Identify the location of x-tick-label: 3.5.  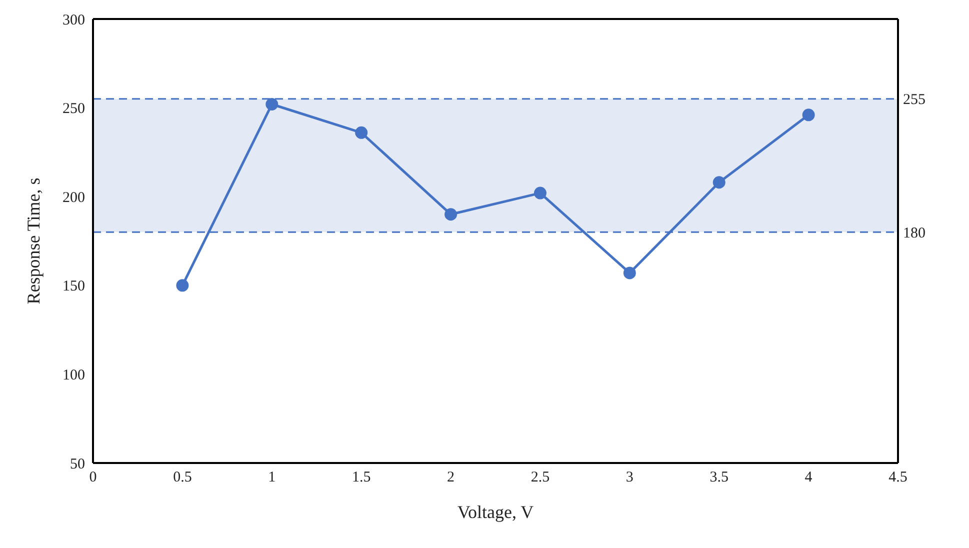
(719, 478).